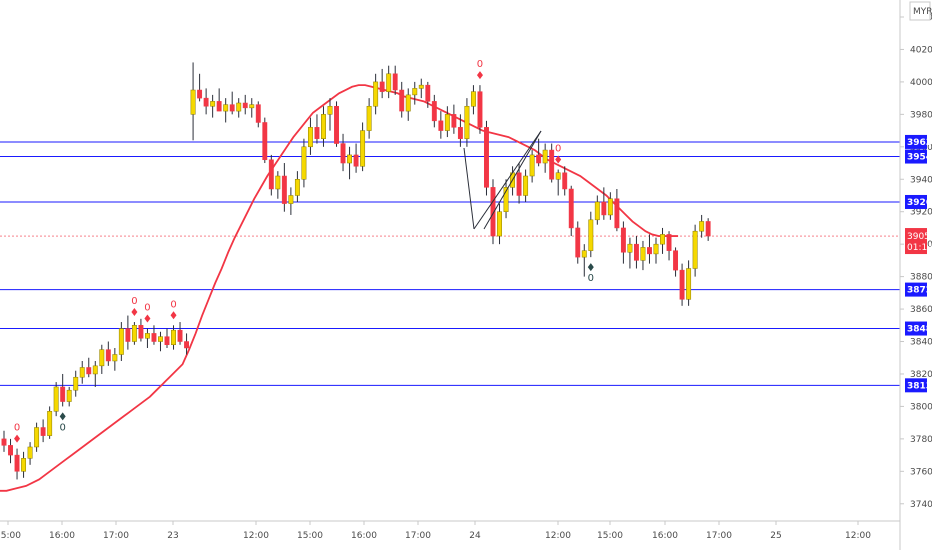 The width and height of the screenshot is (932, 550). Describe the element at coordinates (919, 291) in the screenshot. I see `level-label: 3872` at that location.